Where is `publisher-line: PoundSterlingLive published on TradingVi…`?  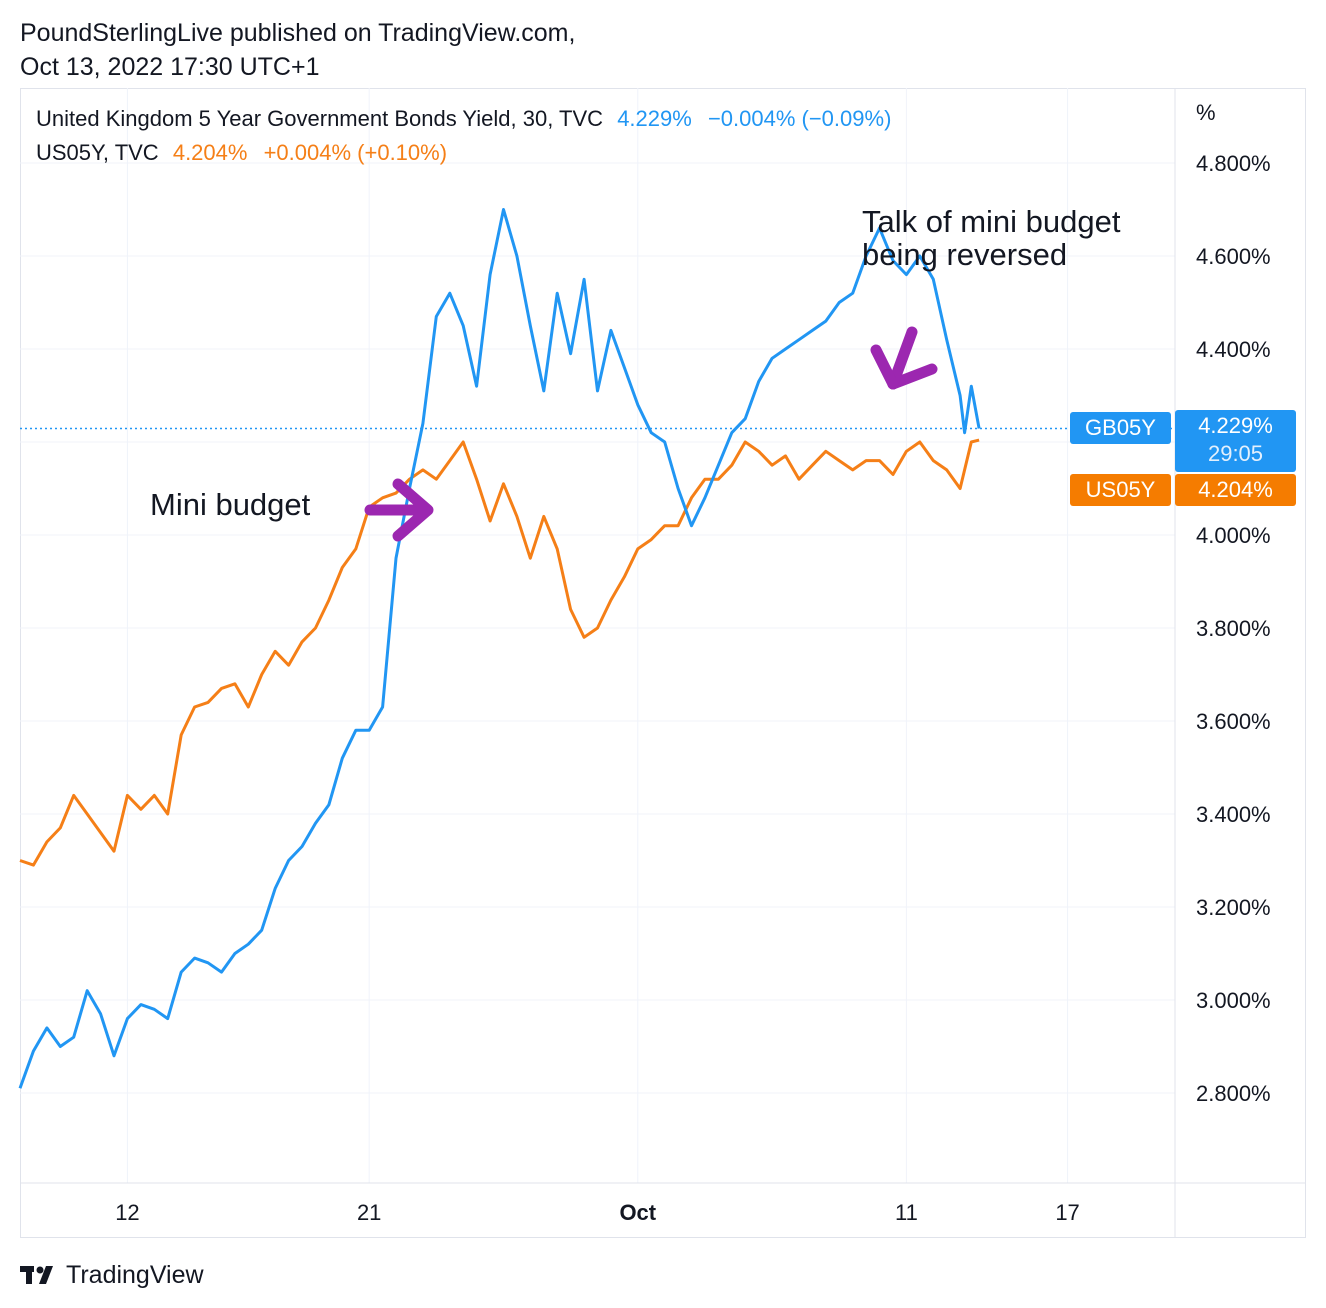 publisher-line: PoundSterlingLive published on TradingVi… is located at coordinates (298, 33).